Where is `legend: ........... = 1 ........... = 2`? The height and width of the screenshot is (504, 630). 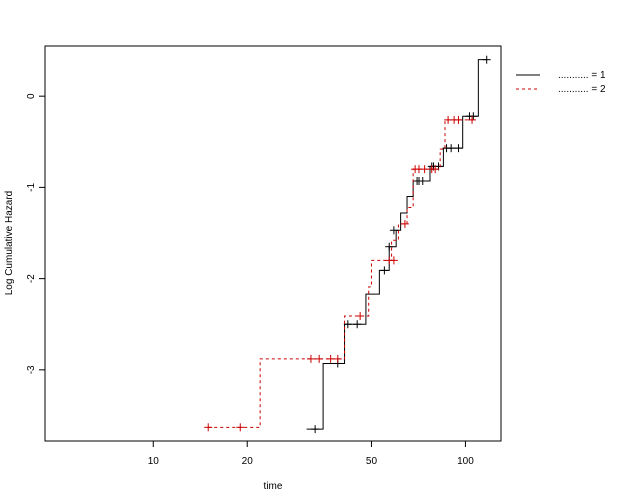
legend: ........... = 1 ........... = 2 is located at coordinates (561, 82).